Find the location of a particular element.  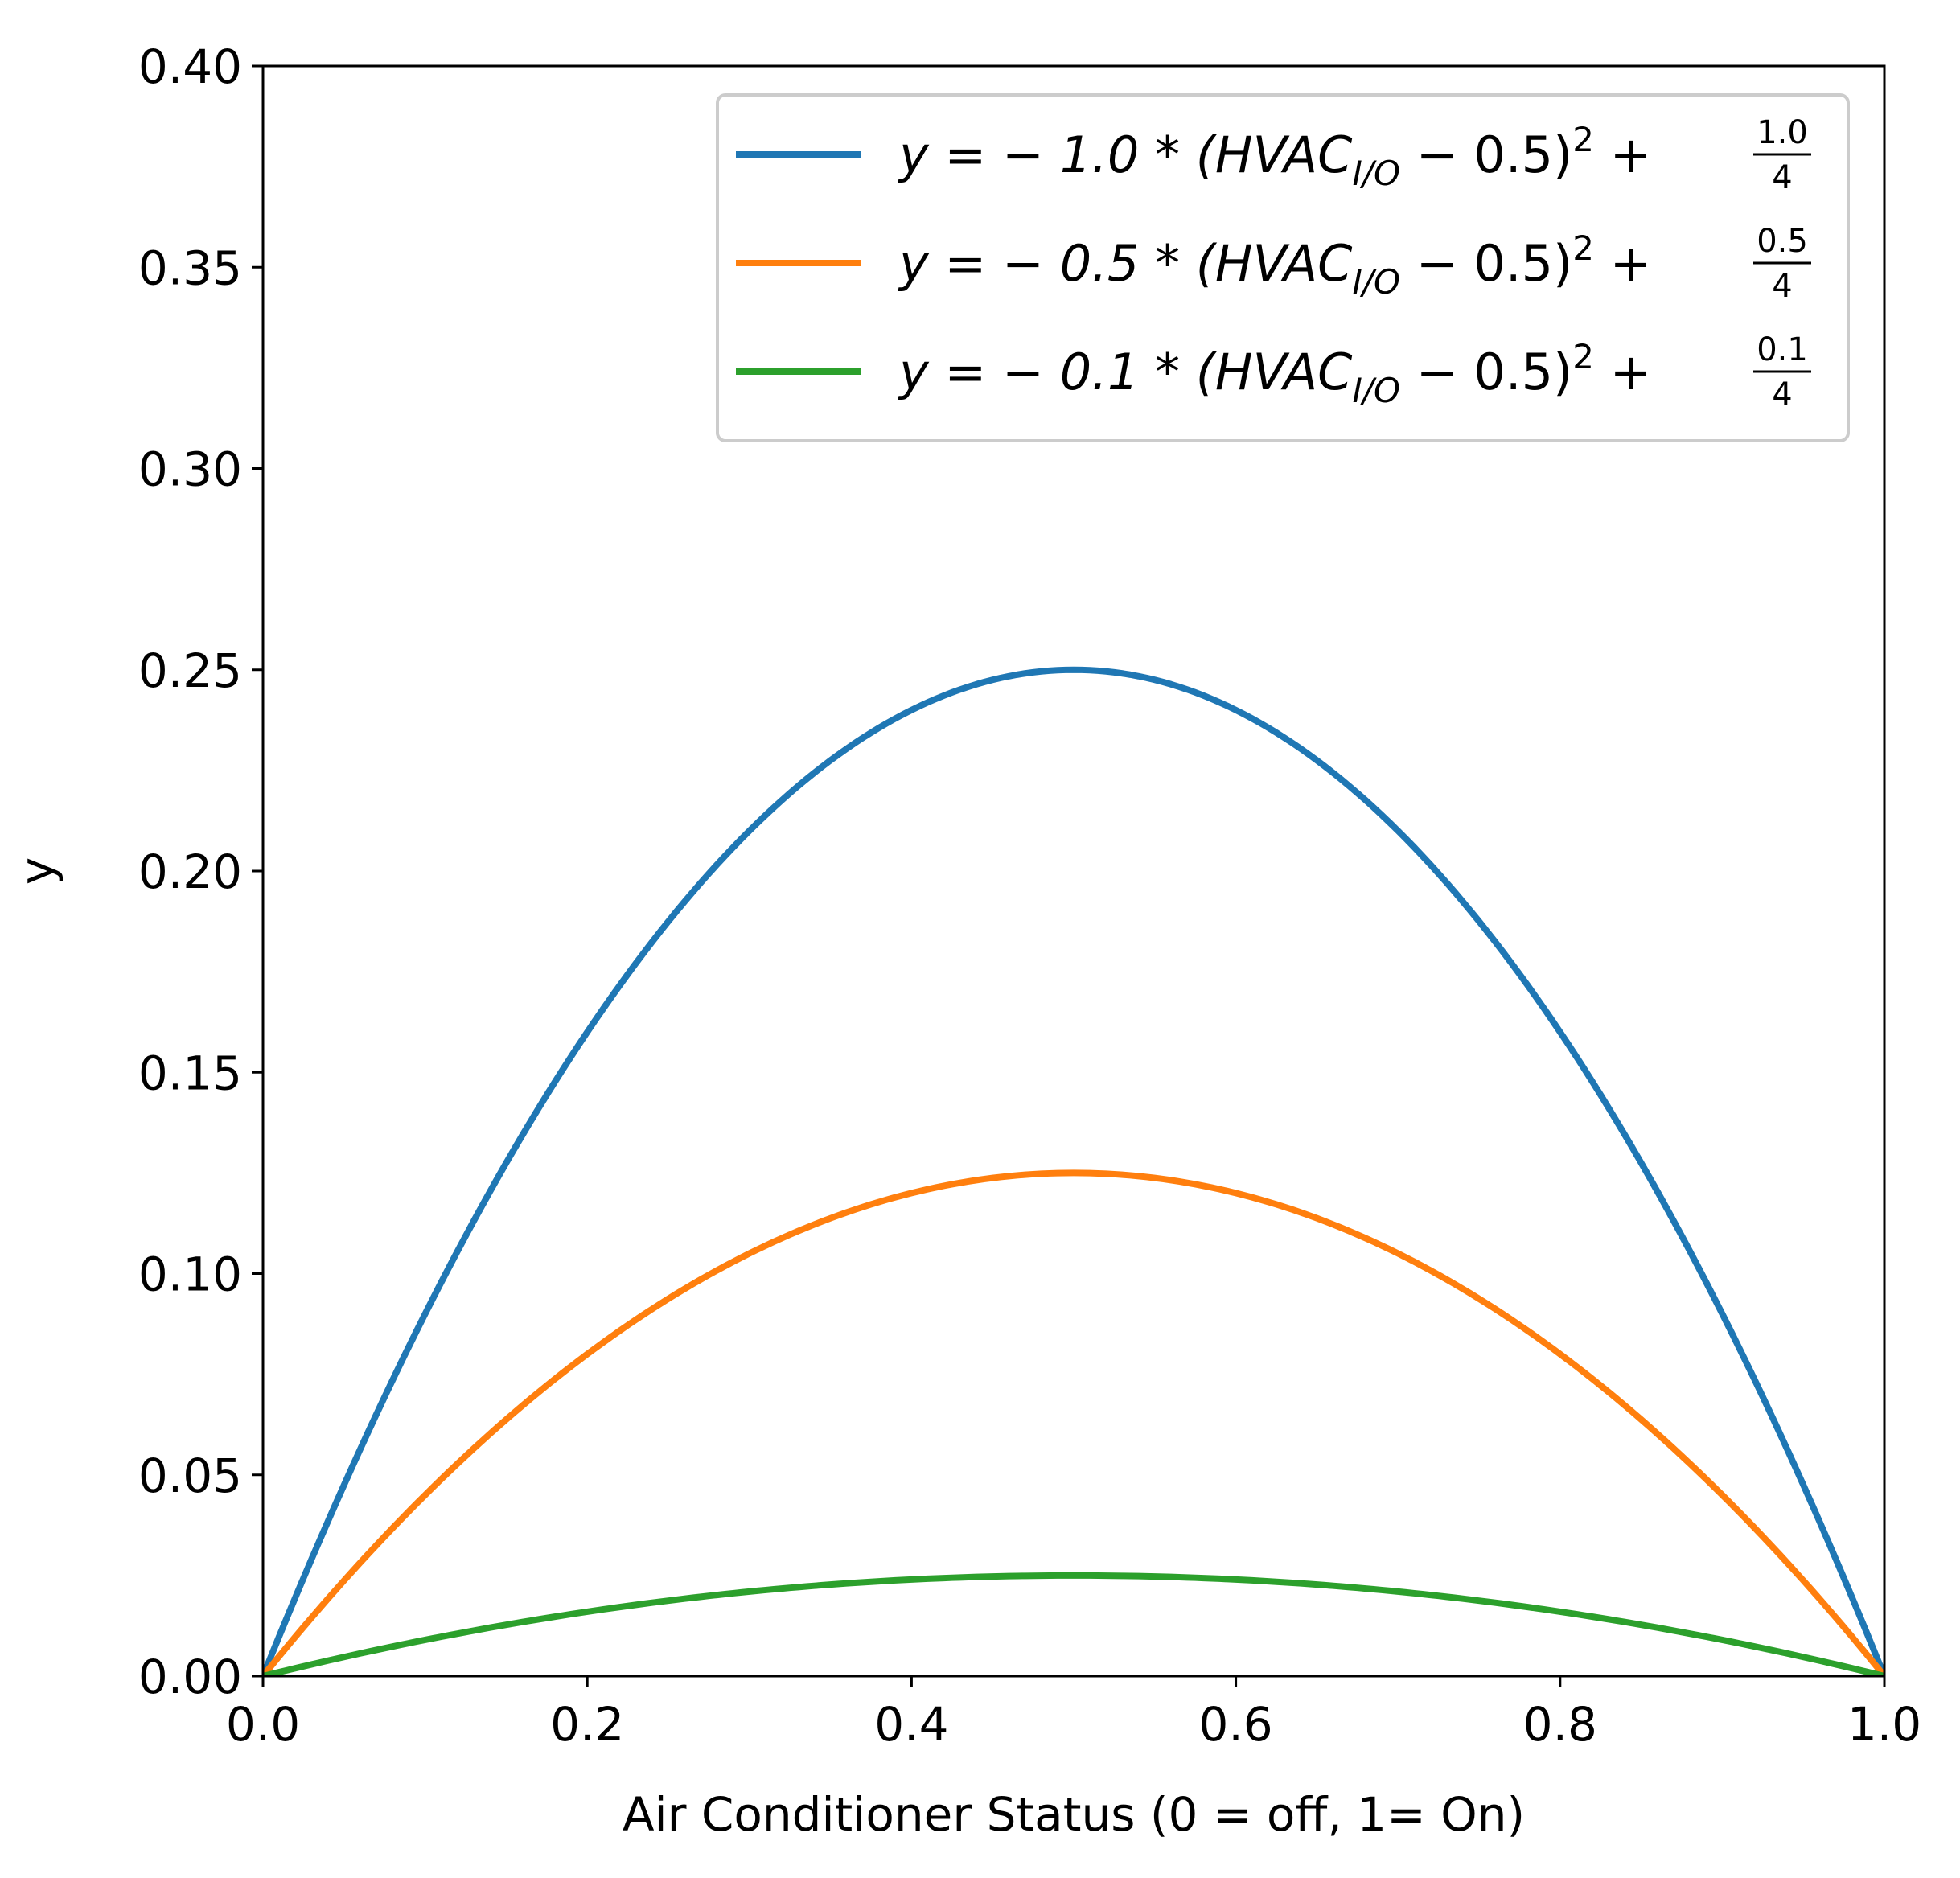

legend-fraction-numerator: 0.5 is located at coordinates (1783, 241).